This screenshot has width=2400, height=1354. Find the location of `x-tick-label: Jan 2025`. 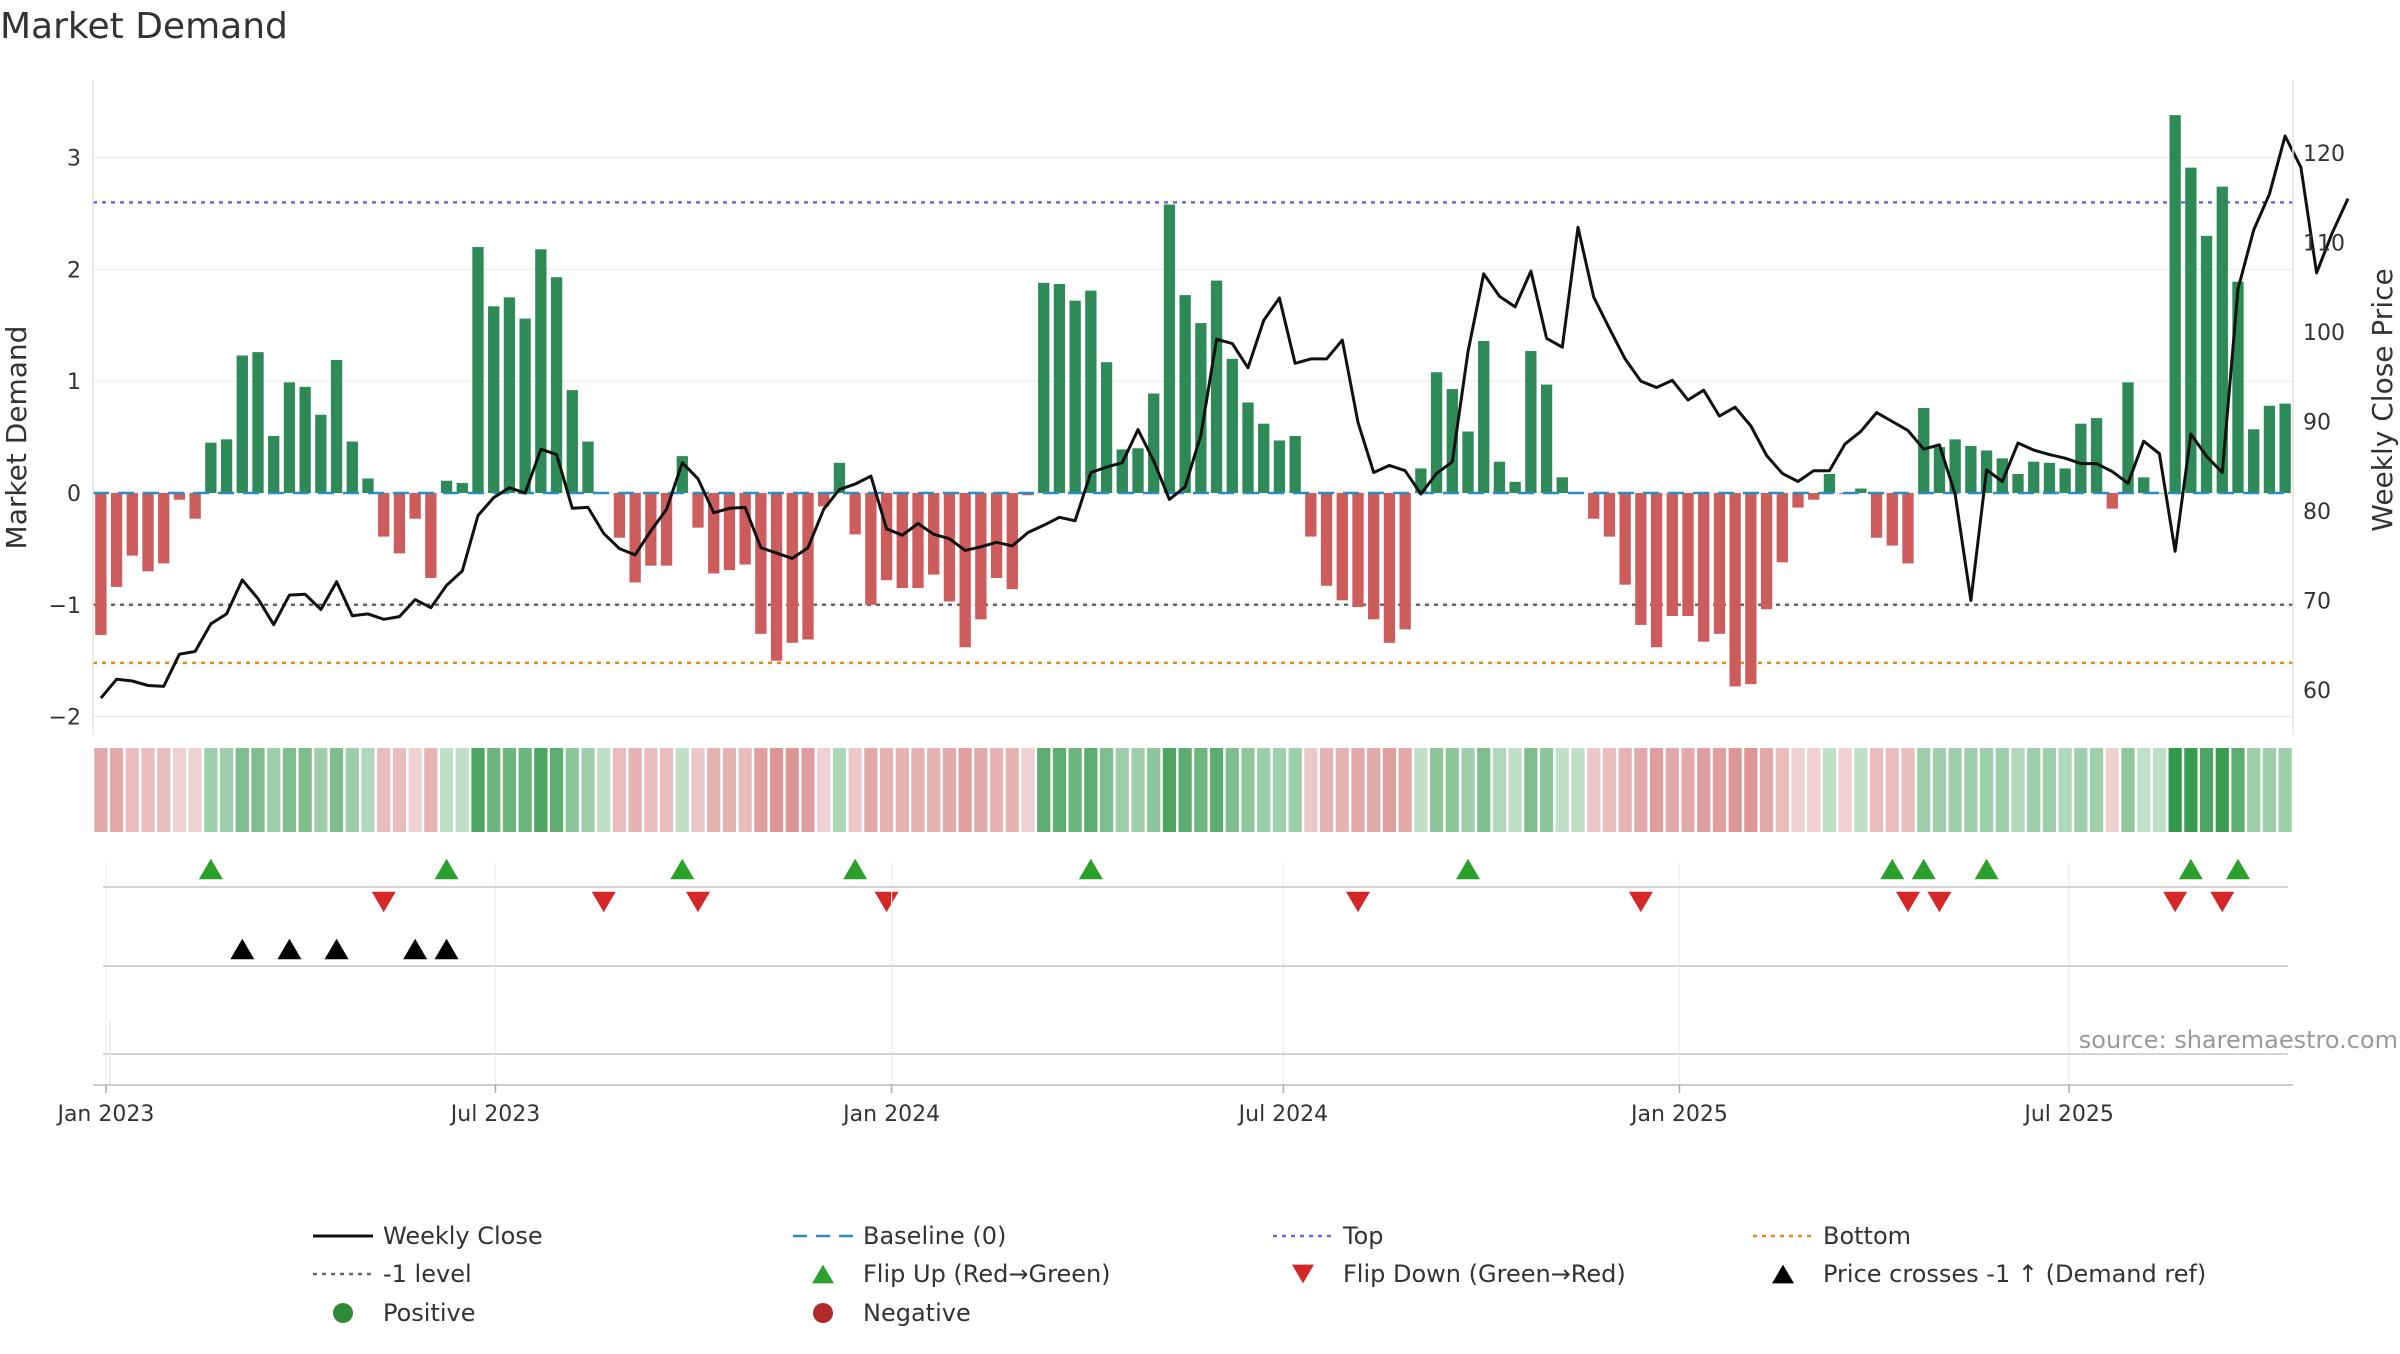

x-tick-label: Jan 2025 is located at coordinates (1678, 1114).